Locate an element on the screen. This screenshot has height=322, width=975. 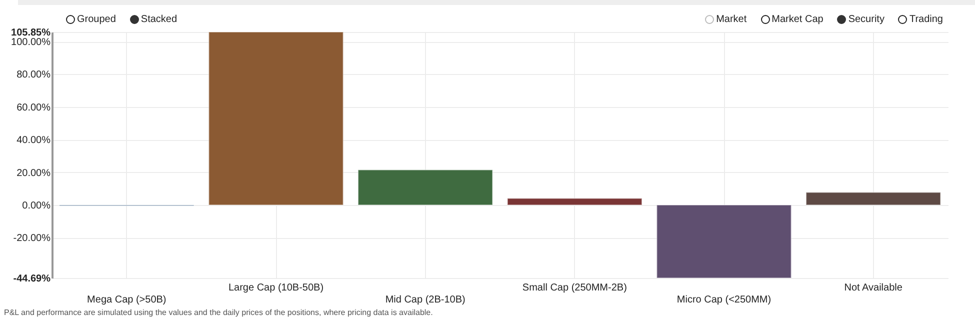
y-tick-label: 105.85% is located at coordinates (31, 33).